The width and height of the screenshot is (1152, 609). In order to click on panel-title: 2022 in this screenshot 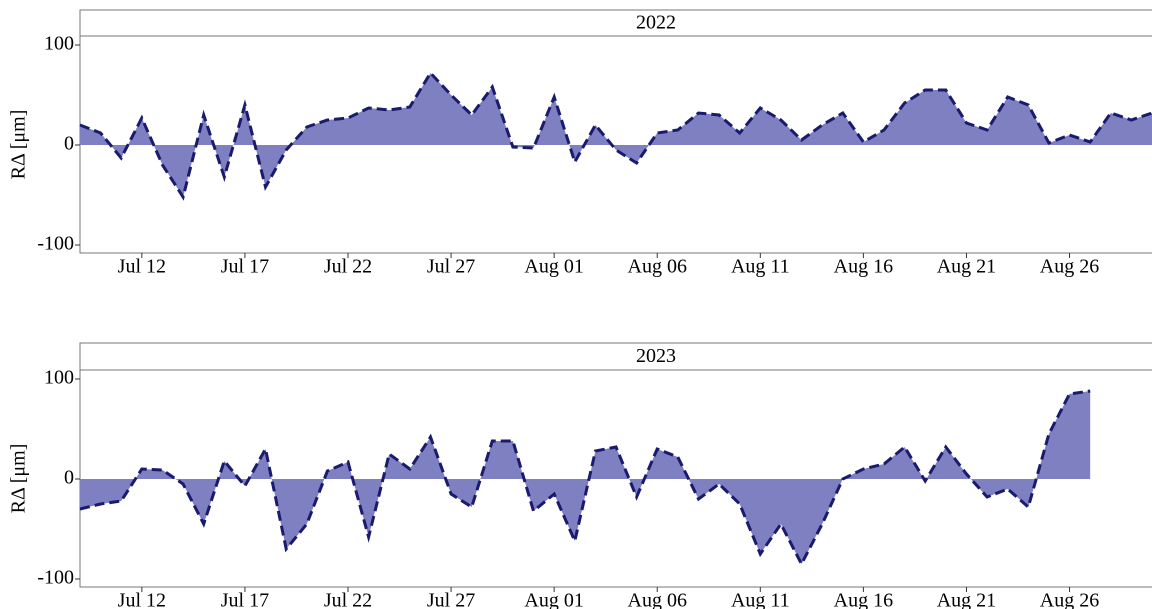, I will do `click(656, 23)`.